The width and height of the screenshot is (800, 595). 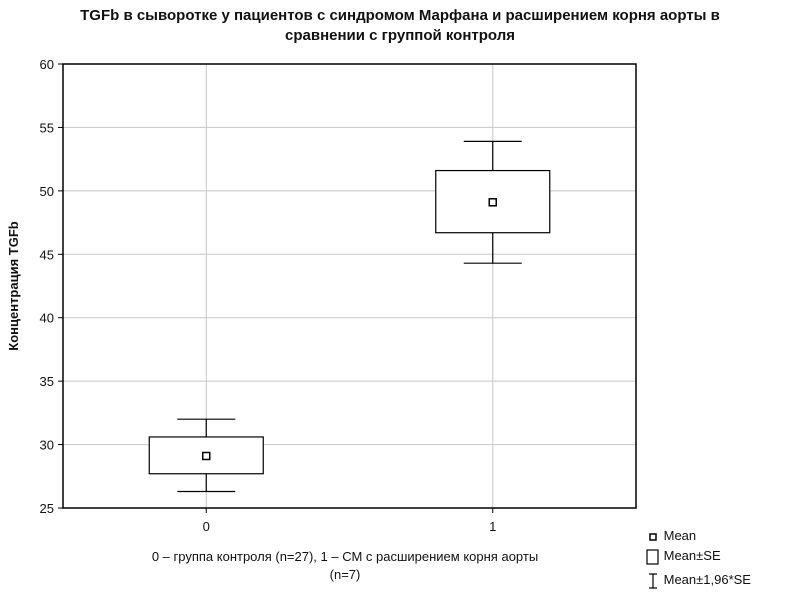 I want to click on x-axis-label-line-2: (n=7), so click(x=345, y=574).